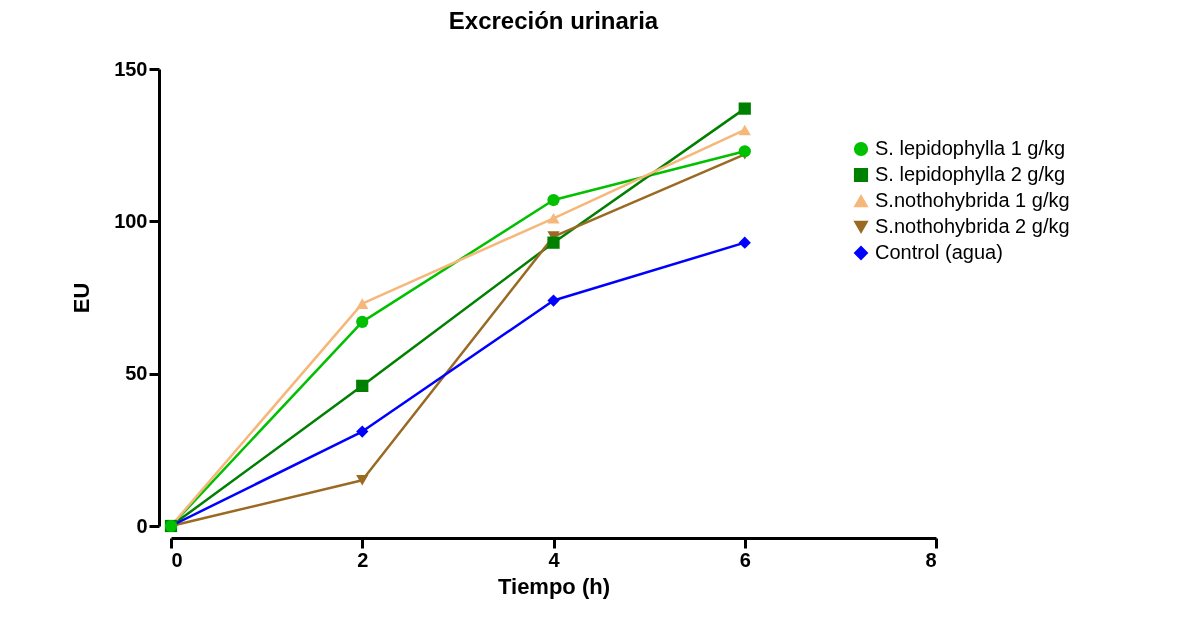  What do you see at coordinates (136, 373) in the screenshot?
I see `y-tick-label: 50` at bounding box center [136, 373].